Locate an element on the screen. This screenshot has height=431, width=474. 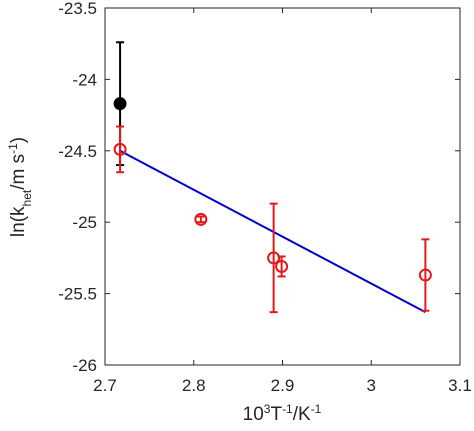
x-axis-label: 103T-1/K-1 is located at coordinates (282, 413).